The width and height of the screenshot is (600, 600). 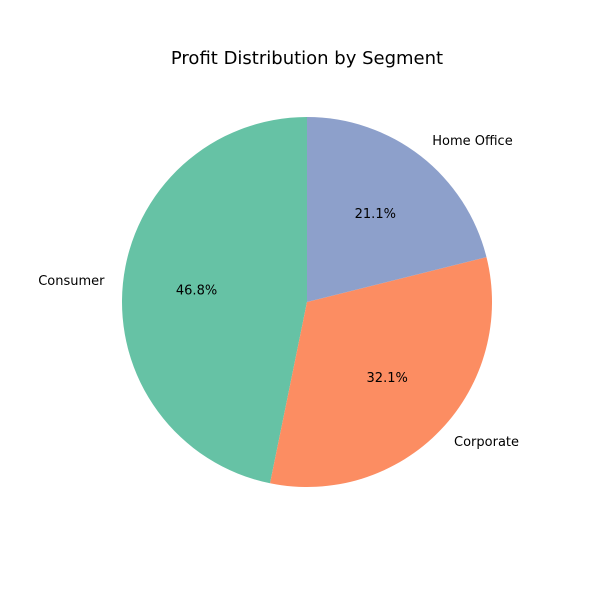 I want to click on percent-label-corporate: 32.1%, so click(x=387, y=378).